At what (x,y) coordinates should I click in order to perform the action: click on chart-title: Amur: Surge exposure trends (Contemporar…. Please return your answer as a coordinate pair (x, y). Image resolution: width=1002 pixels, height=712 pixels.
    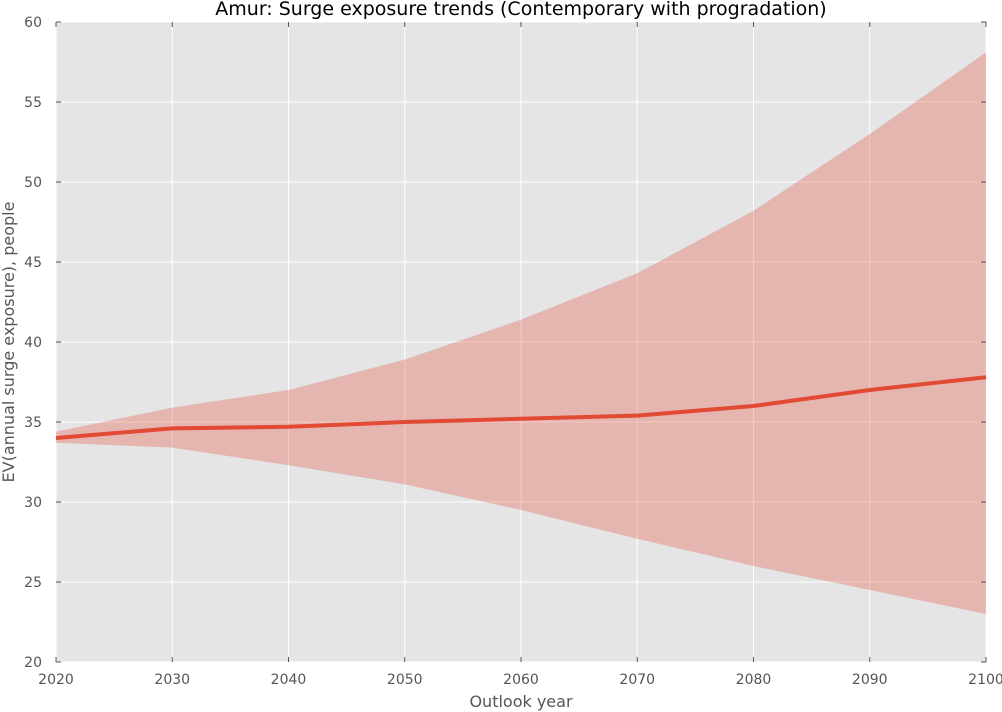
    Looking at the image, I should click on (520, 10).